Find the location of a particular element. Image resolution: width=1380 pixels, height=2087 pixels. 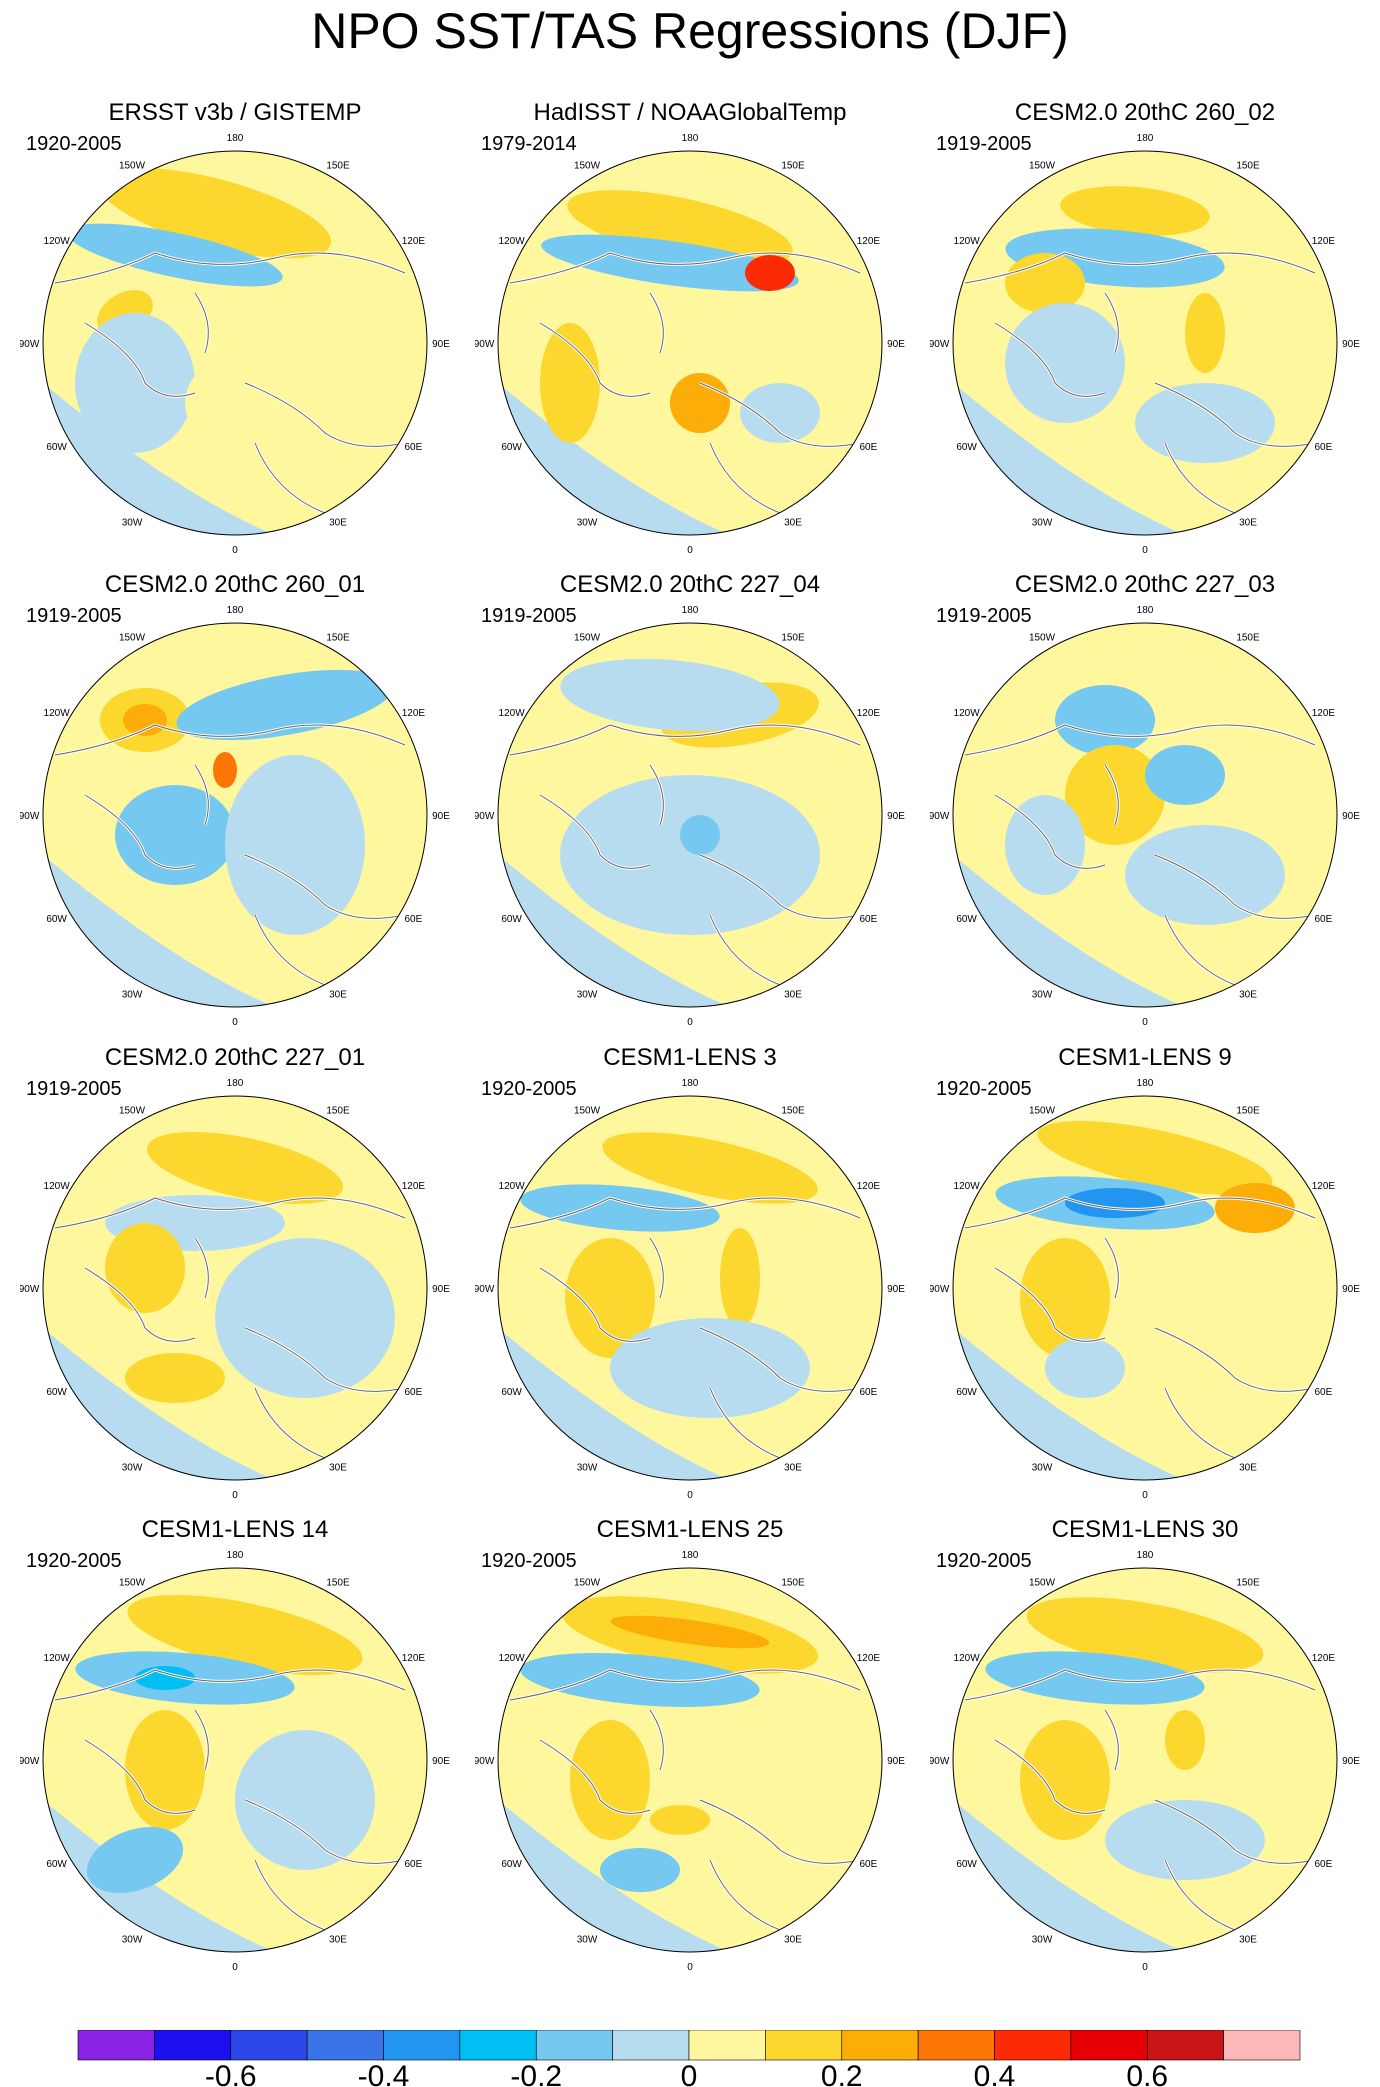

panel-title: CESM1-LENS 9 is located at coordinates (1145, 1057).